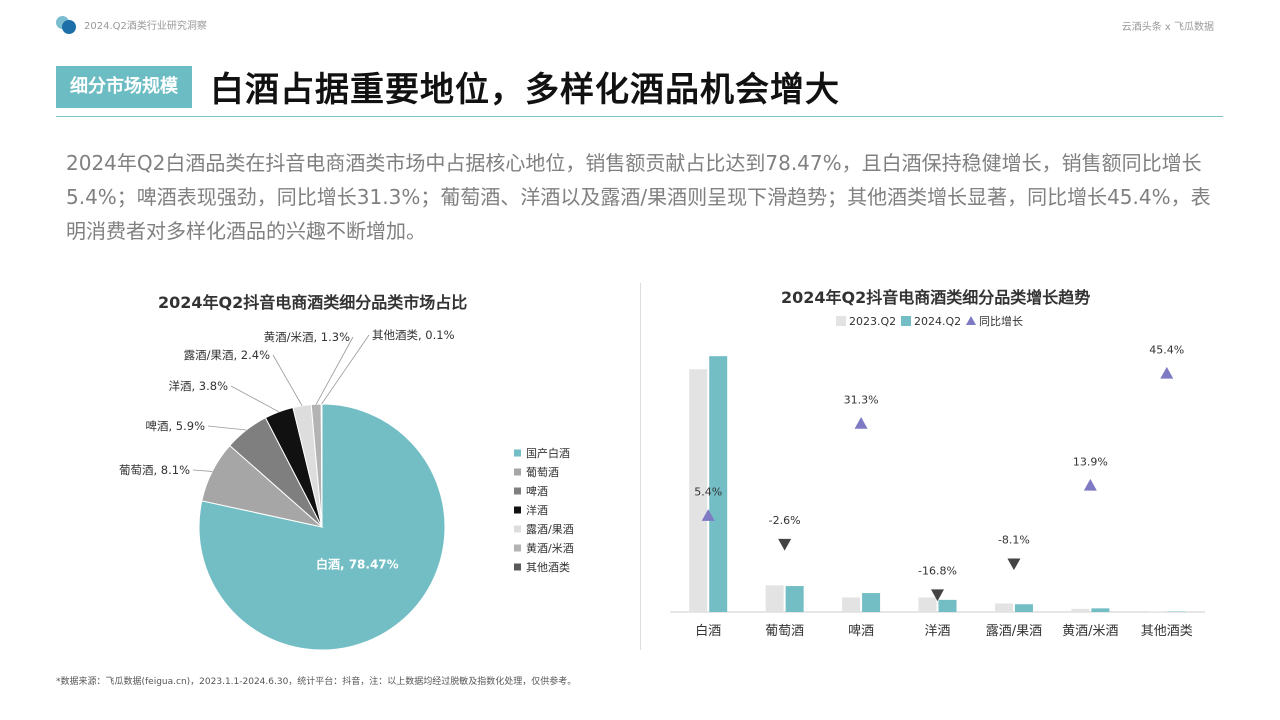  What do you see at coordinates (861, 400) in the screenshot?
I see `growth-data-label: 31.3%` at bounding box center [861, 400].